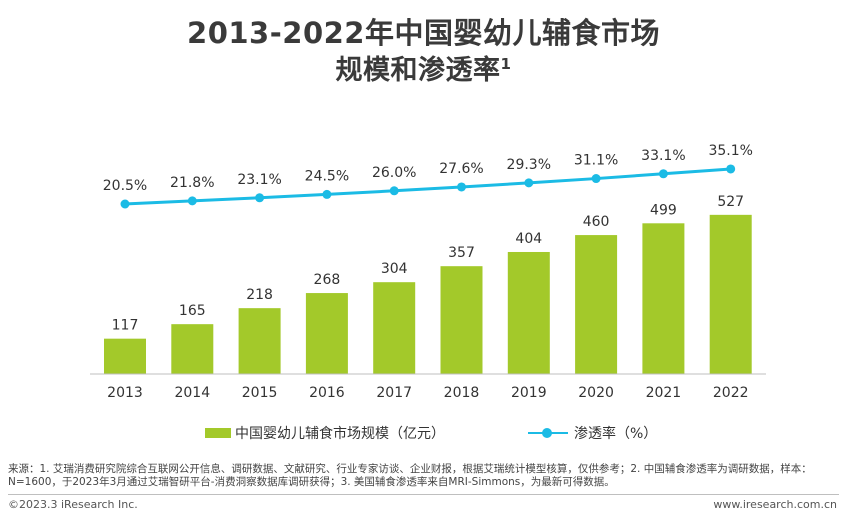 The image size is (847, 521). I want to click on bar-value-label-2015: 218, so click(259, 295).